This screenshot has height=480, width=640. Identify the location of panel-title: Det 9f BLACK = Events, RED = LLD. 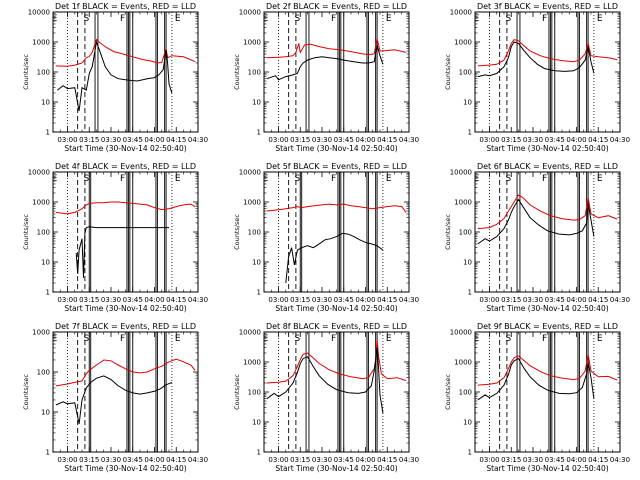
(547, 326).